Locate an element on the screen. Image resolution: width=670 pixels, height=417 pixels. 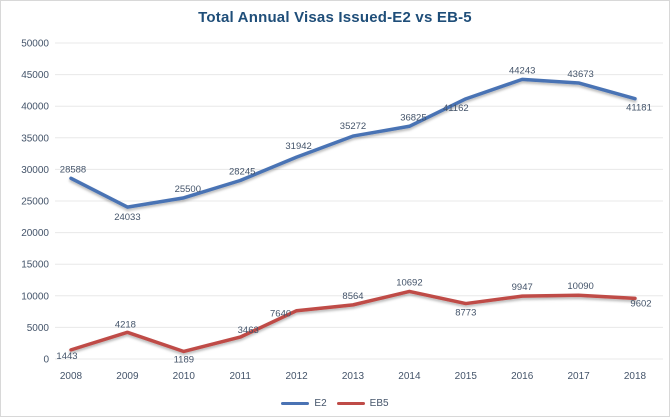
data-label-eb5: 8773 is located at coordinates (465, 313).